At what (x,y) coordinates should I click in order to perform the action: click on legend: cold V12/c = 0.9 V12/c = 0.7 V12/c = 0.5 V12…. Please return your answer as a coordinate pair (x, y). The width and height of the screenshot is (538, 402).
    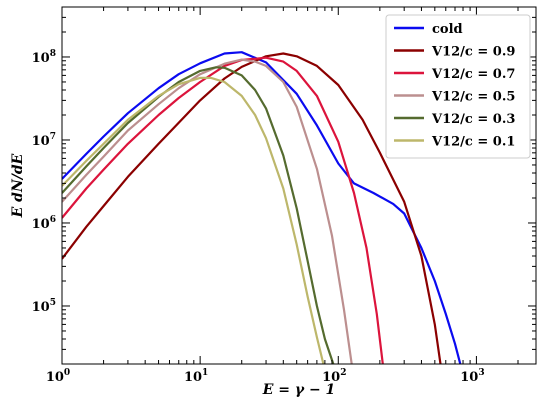
    Looking at the image, I should click on (458, 86).